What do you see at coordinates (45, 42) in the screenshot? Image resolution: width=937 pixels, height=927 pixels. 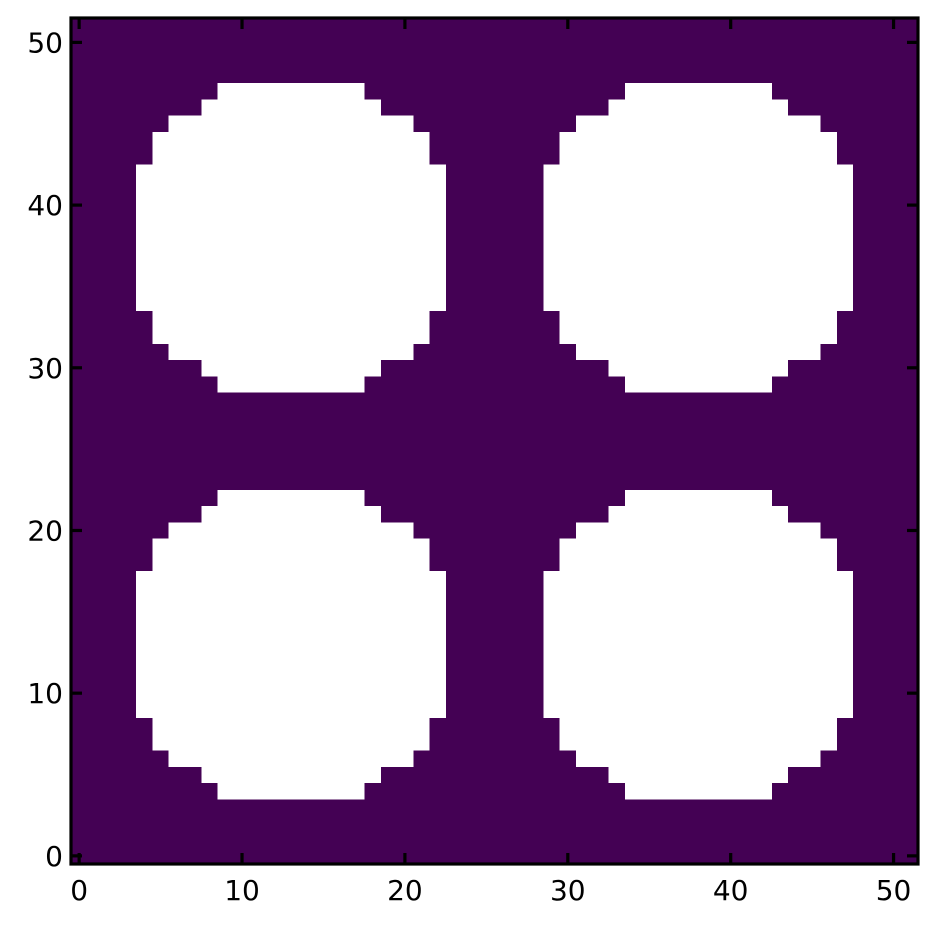 I see `y-tick-label: 50` at bounding box center [45, 42].